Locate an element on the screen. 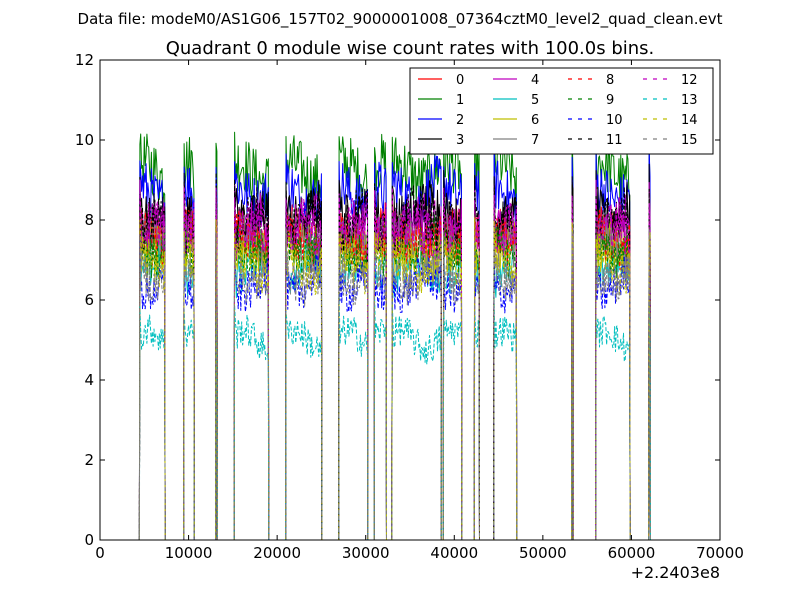 The image size is (800, 604). x-tick-label: 30000 is located at coordinates (366, 553).